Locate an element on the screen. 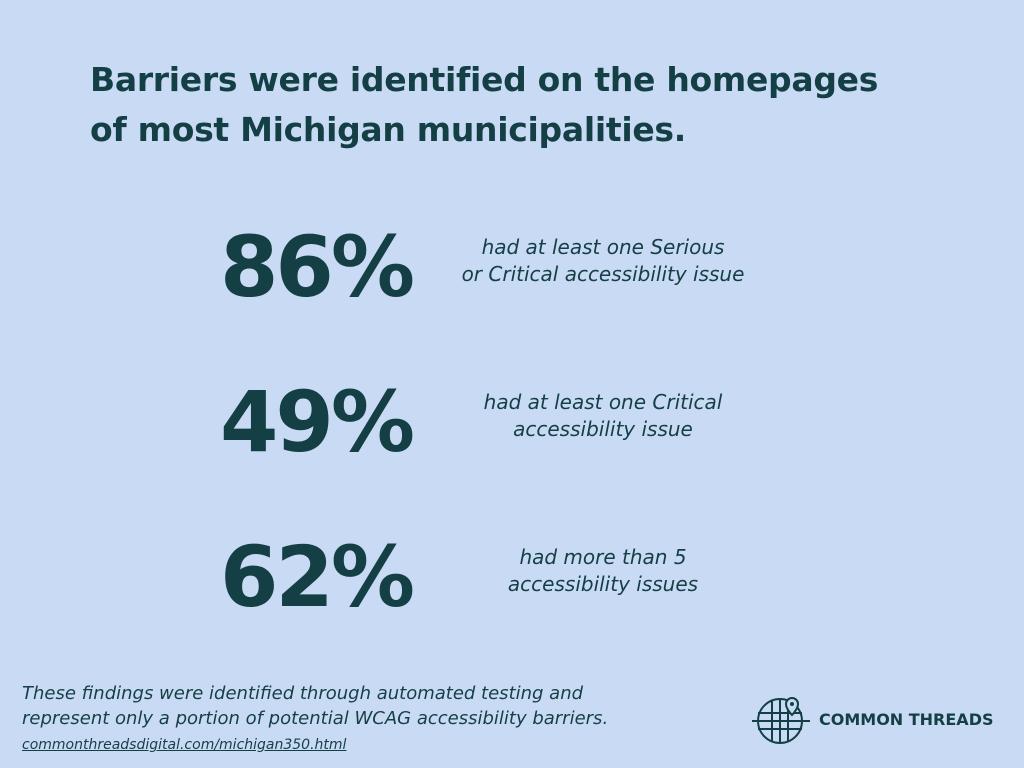 The image size is (1024, 768). stat-value: 86% is located at coordinates (317, 267).